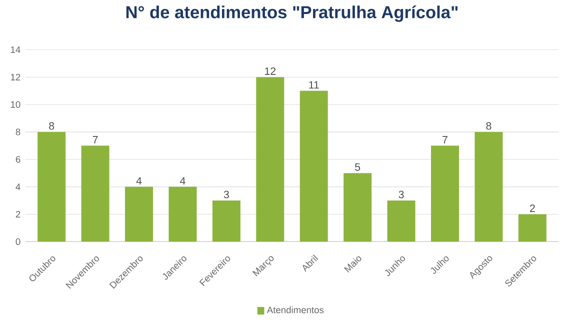  What do you see at coordinates (532, 208) in the screenshot?
I see `data-label: 2` at bounding box center [532, 208].